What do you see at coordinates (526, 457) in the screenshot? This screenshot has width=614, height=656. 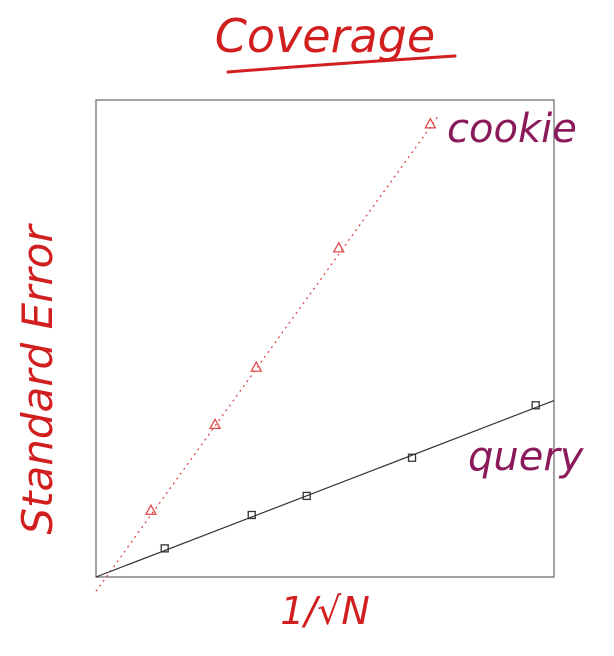 I see `series-label-query: query` at bounding box center [526, 457].